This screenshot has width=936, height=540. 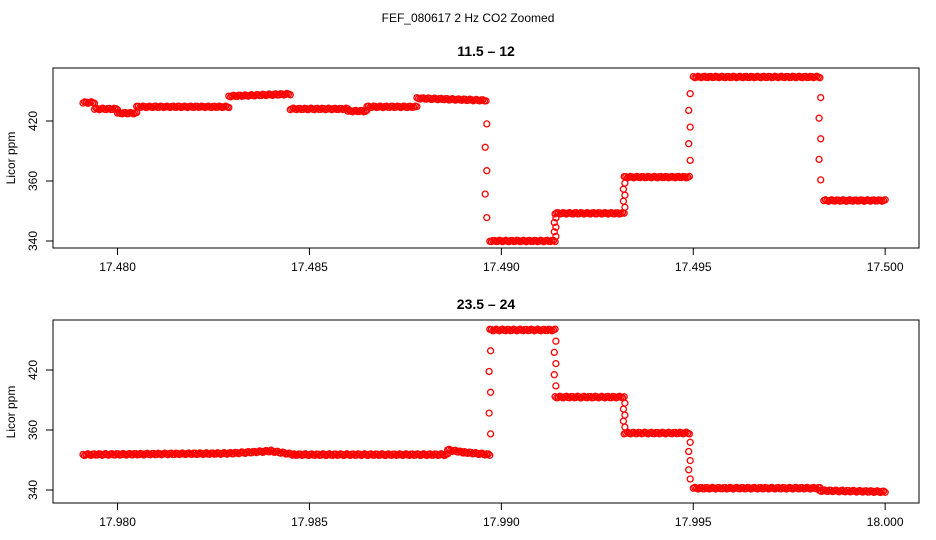 What do you see at coordinates (468, 18) in the screenshot?
I see `figure-title: FEF_080617 2 Hz CO2 Zoomed` at bounding box center [468, 18].